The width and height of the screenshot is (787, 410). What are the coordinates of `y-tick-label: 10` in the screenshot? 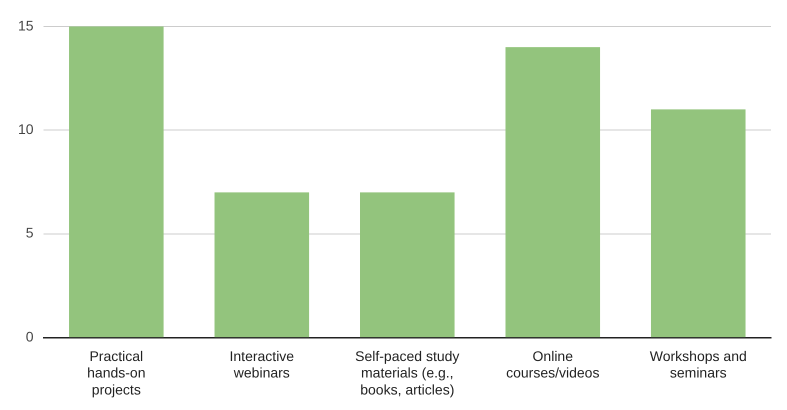 It's located at (26, 128).